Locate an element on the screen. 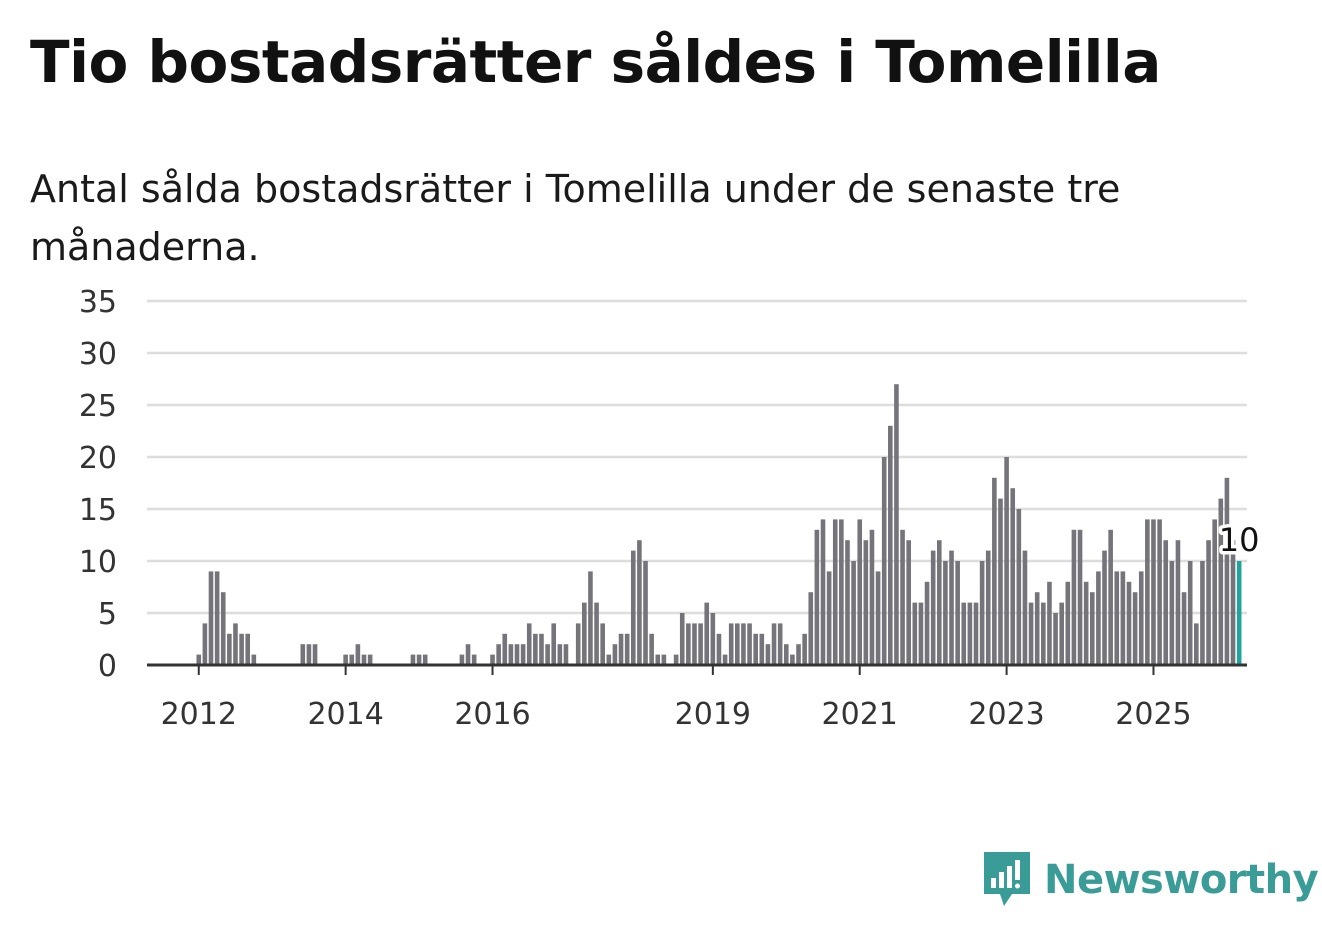  x-tick-label: 2012 is located at coordinates (199, 714).